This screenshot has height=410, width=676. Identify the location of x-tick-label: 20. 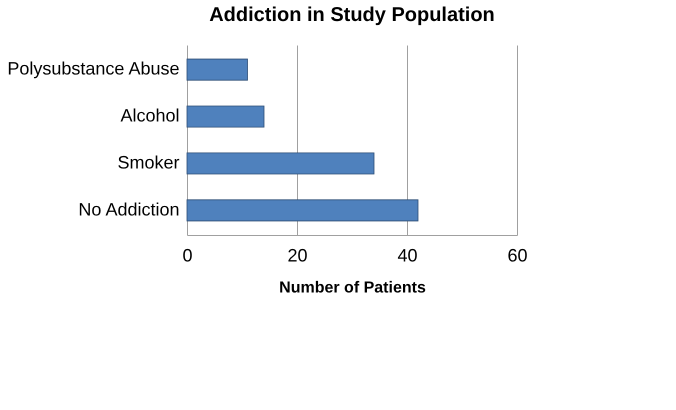
(297, 256).